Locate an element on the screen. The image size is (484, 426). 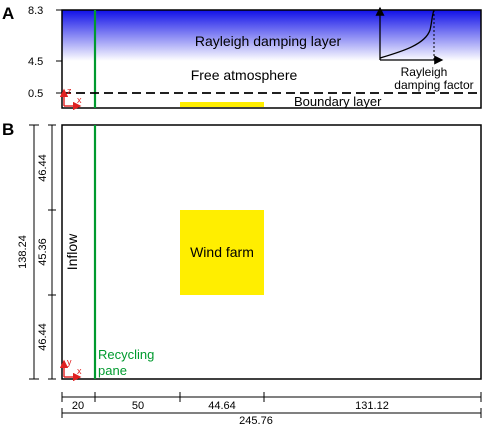
height-total-label: 138.24 is located at coordinates (23, 252).